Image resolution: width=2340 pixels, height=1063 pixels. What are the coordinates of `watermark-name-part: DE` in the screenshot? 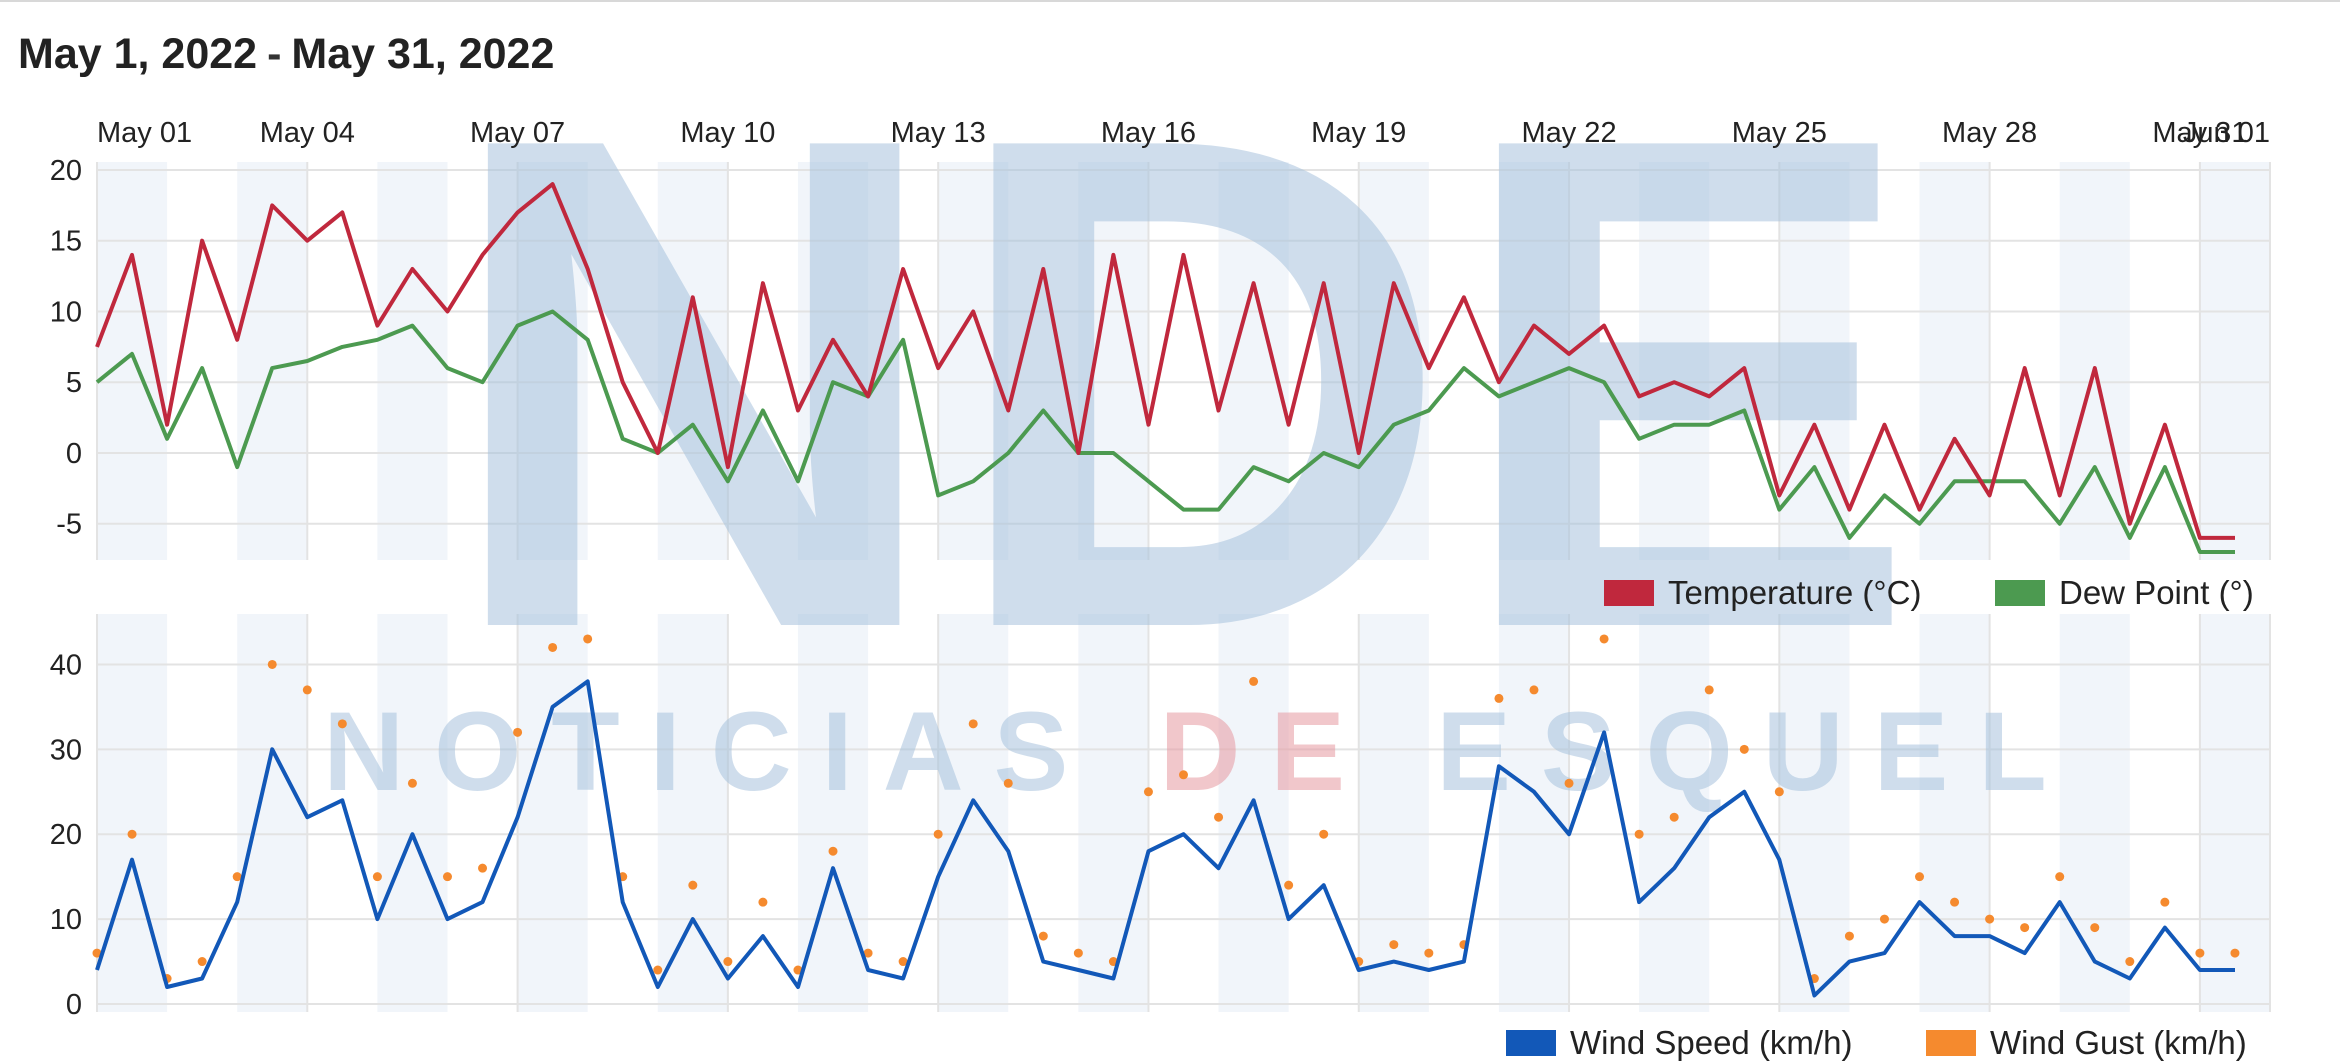 It's located at (1268, 751).